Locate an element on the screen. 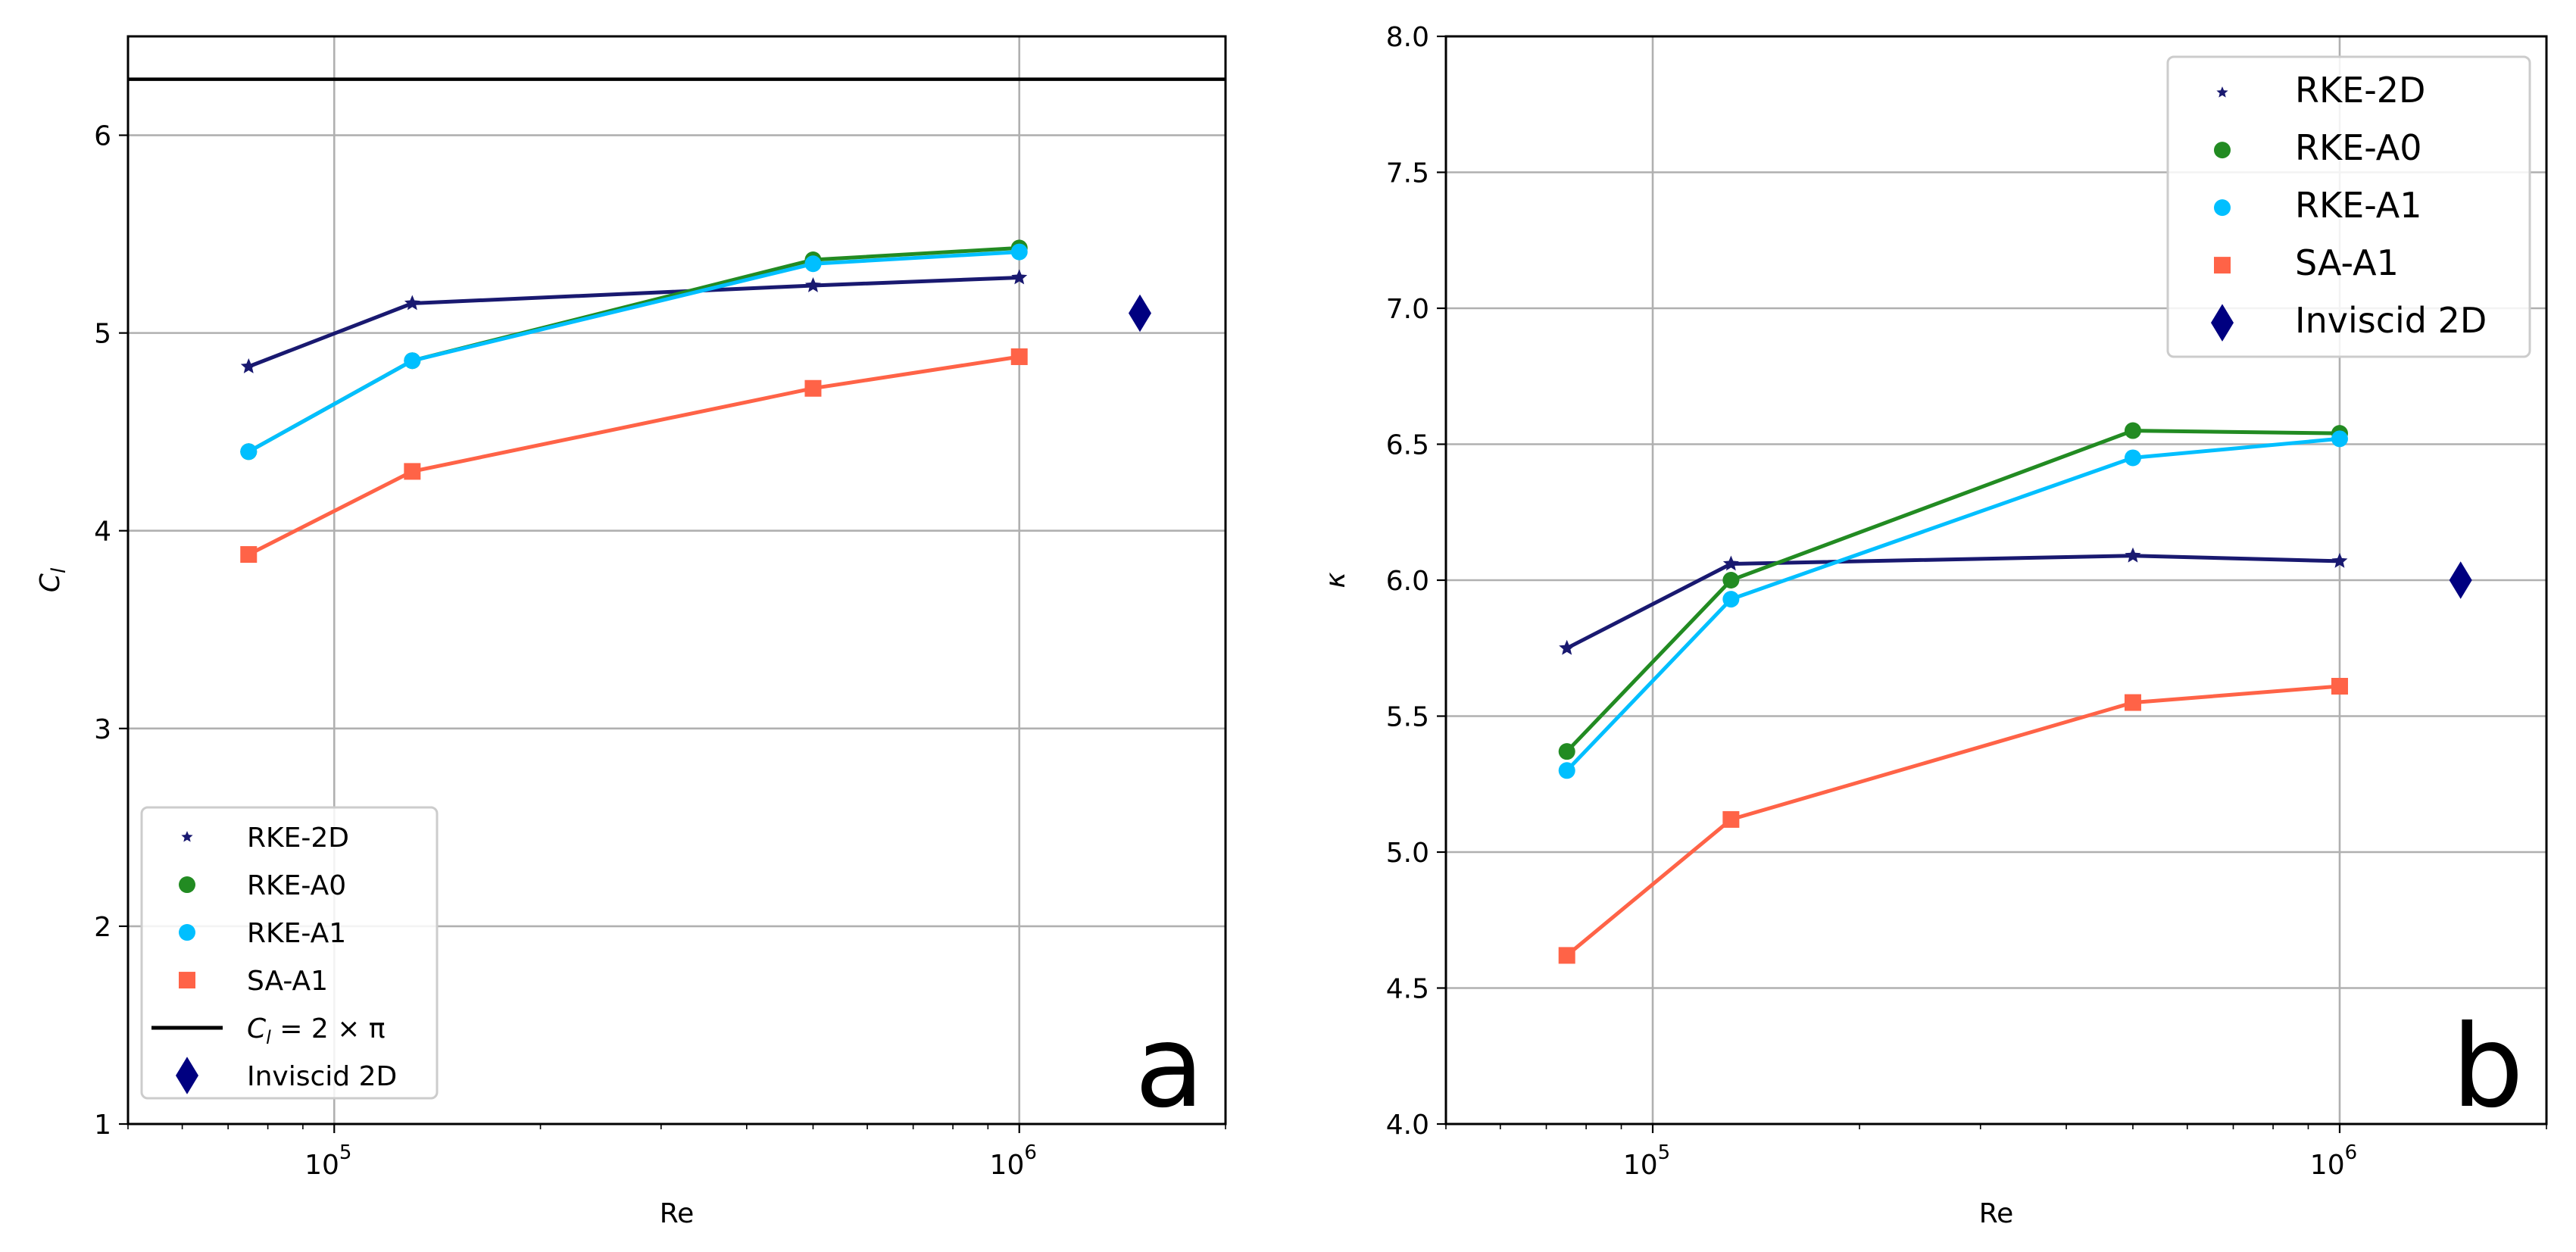 Image resolution: width=2576 pixels, height=1252 pixels. series-rke-2d is located at coordinates (1954, 601).